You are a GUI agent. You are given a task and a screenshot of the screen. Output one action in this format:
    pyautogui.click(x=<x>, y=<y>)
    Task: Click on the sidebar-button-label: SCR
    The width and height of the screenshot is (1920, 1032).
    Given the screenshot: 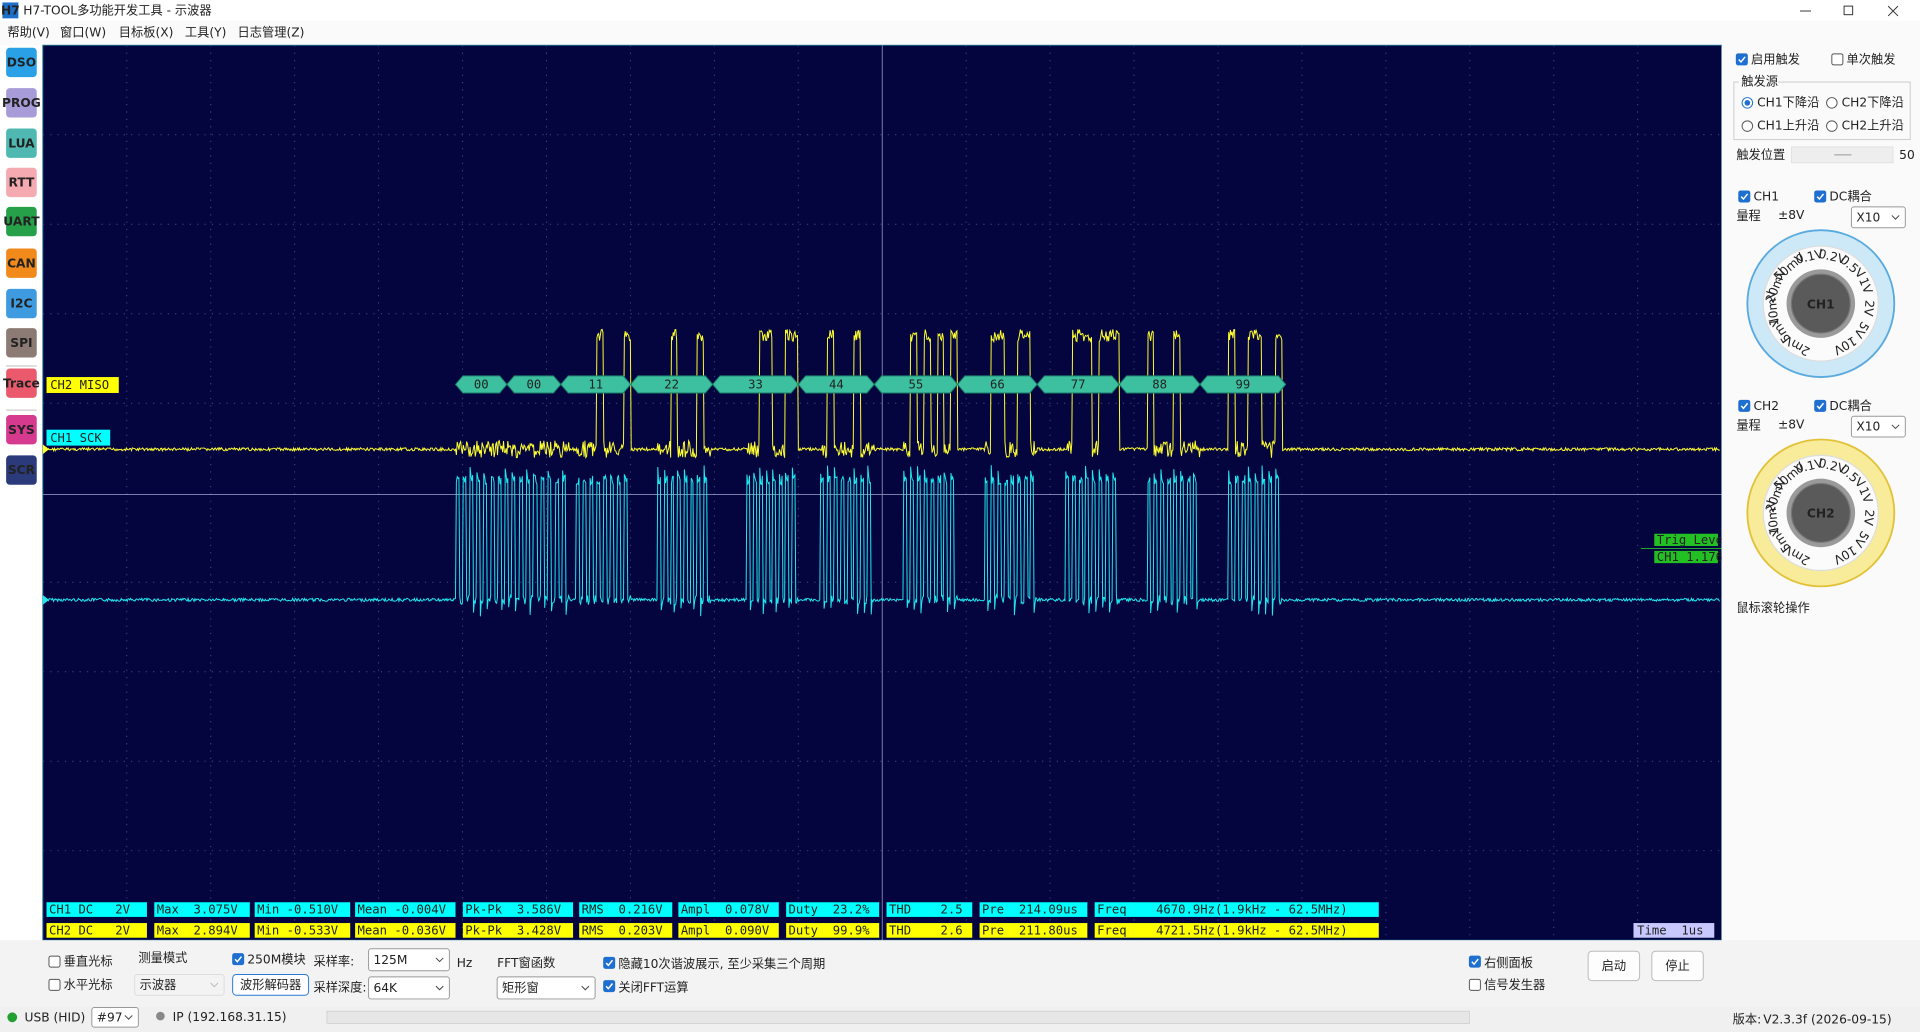 What is the action you would take?
    pyautogui.click(x=22, y=470)
    